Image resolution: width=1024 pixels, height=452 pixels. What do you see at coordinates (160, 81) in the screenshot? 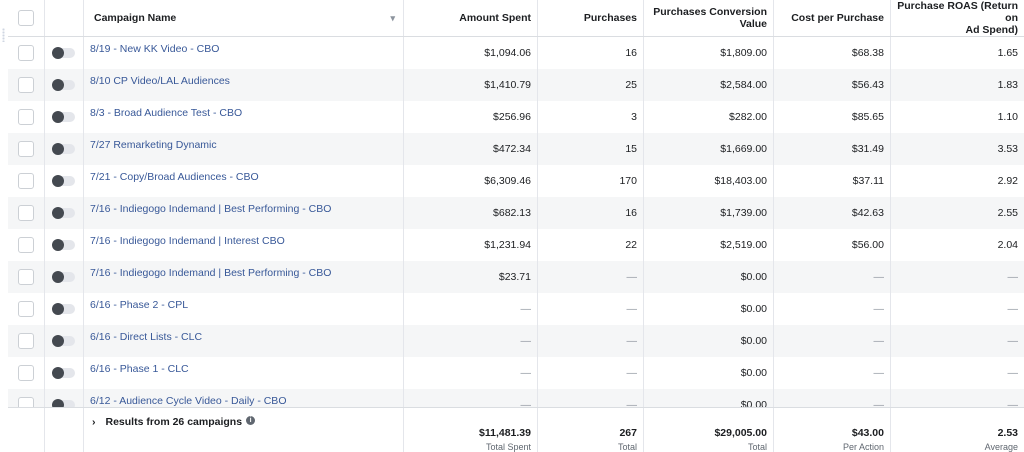
I see `campaign-name-link: 8/10 CP Video/LAL Audiences` at bounding box center [160, 81].